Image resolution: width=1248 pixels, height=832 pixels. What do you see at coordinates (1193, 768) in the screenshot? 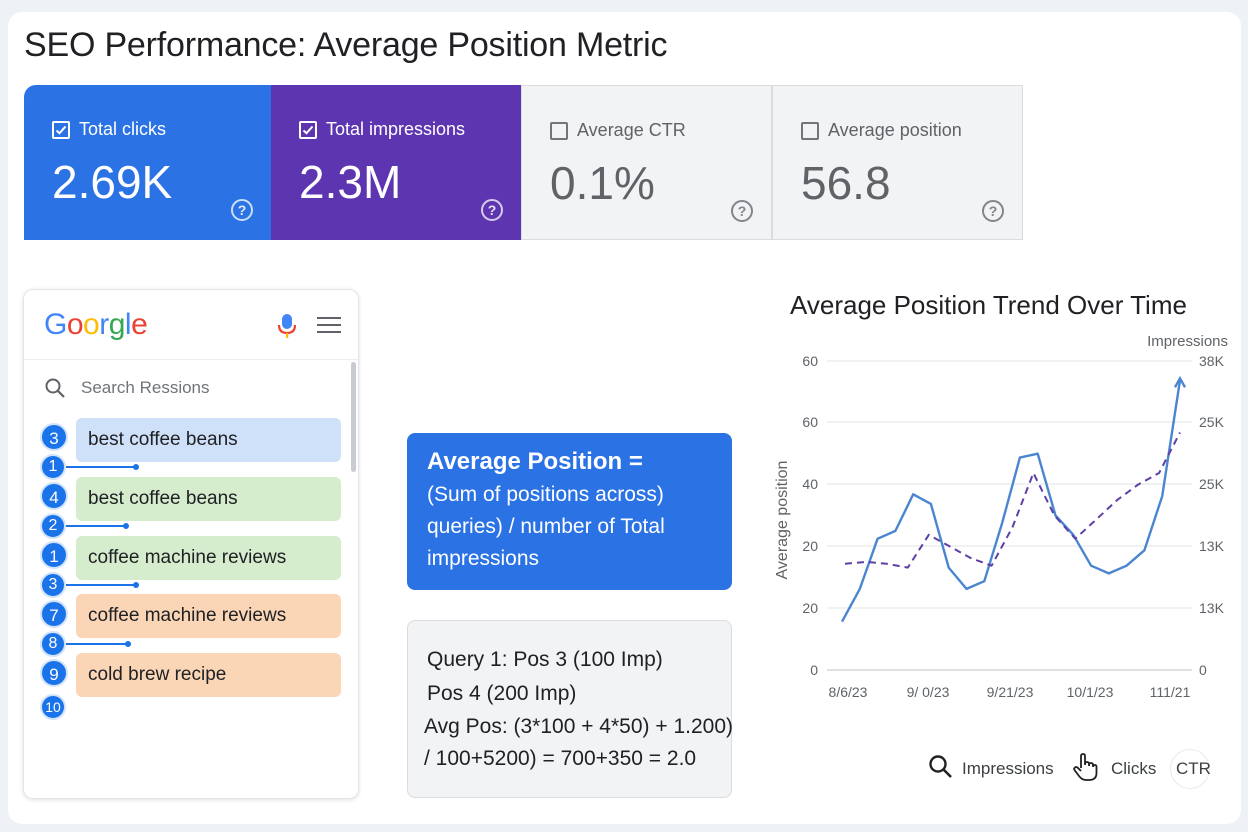
I see `legend-ctr: CTR` at bounding box center [1193, 768].